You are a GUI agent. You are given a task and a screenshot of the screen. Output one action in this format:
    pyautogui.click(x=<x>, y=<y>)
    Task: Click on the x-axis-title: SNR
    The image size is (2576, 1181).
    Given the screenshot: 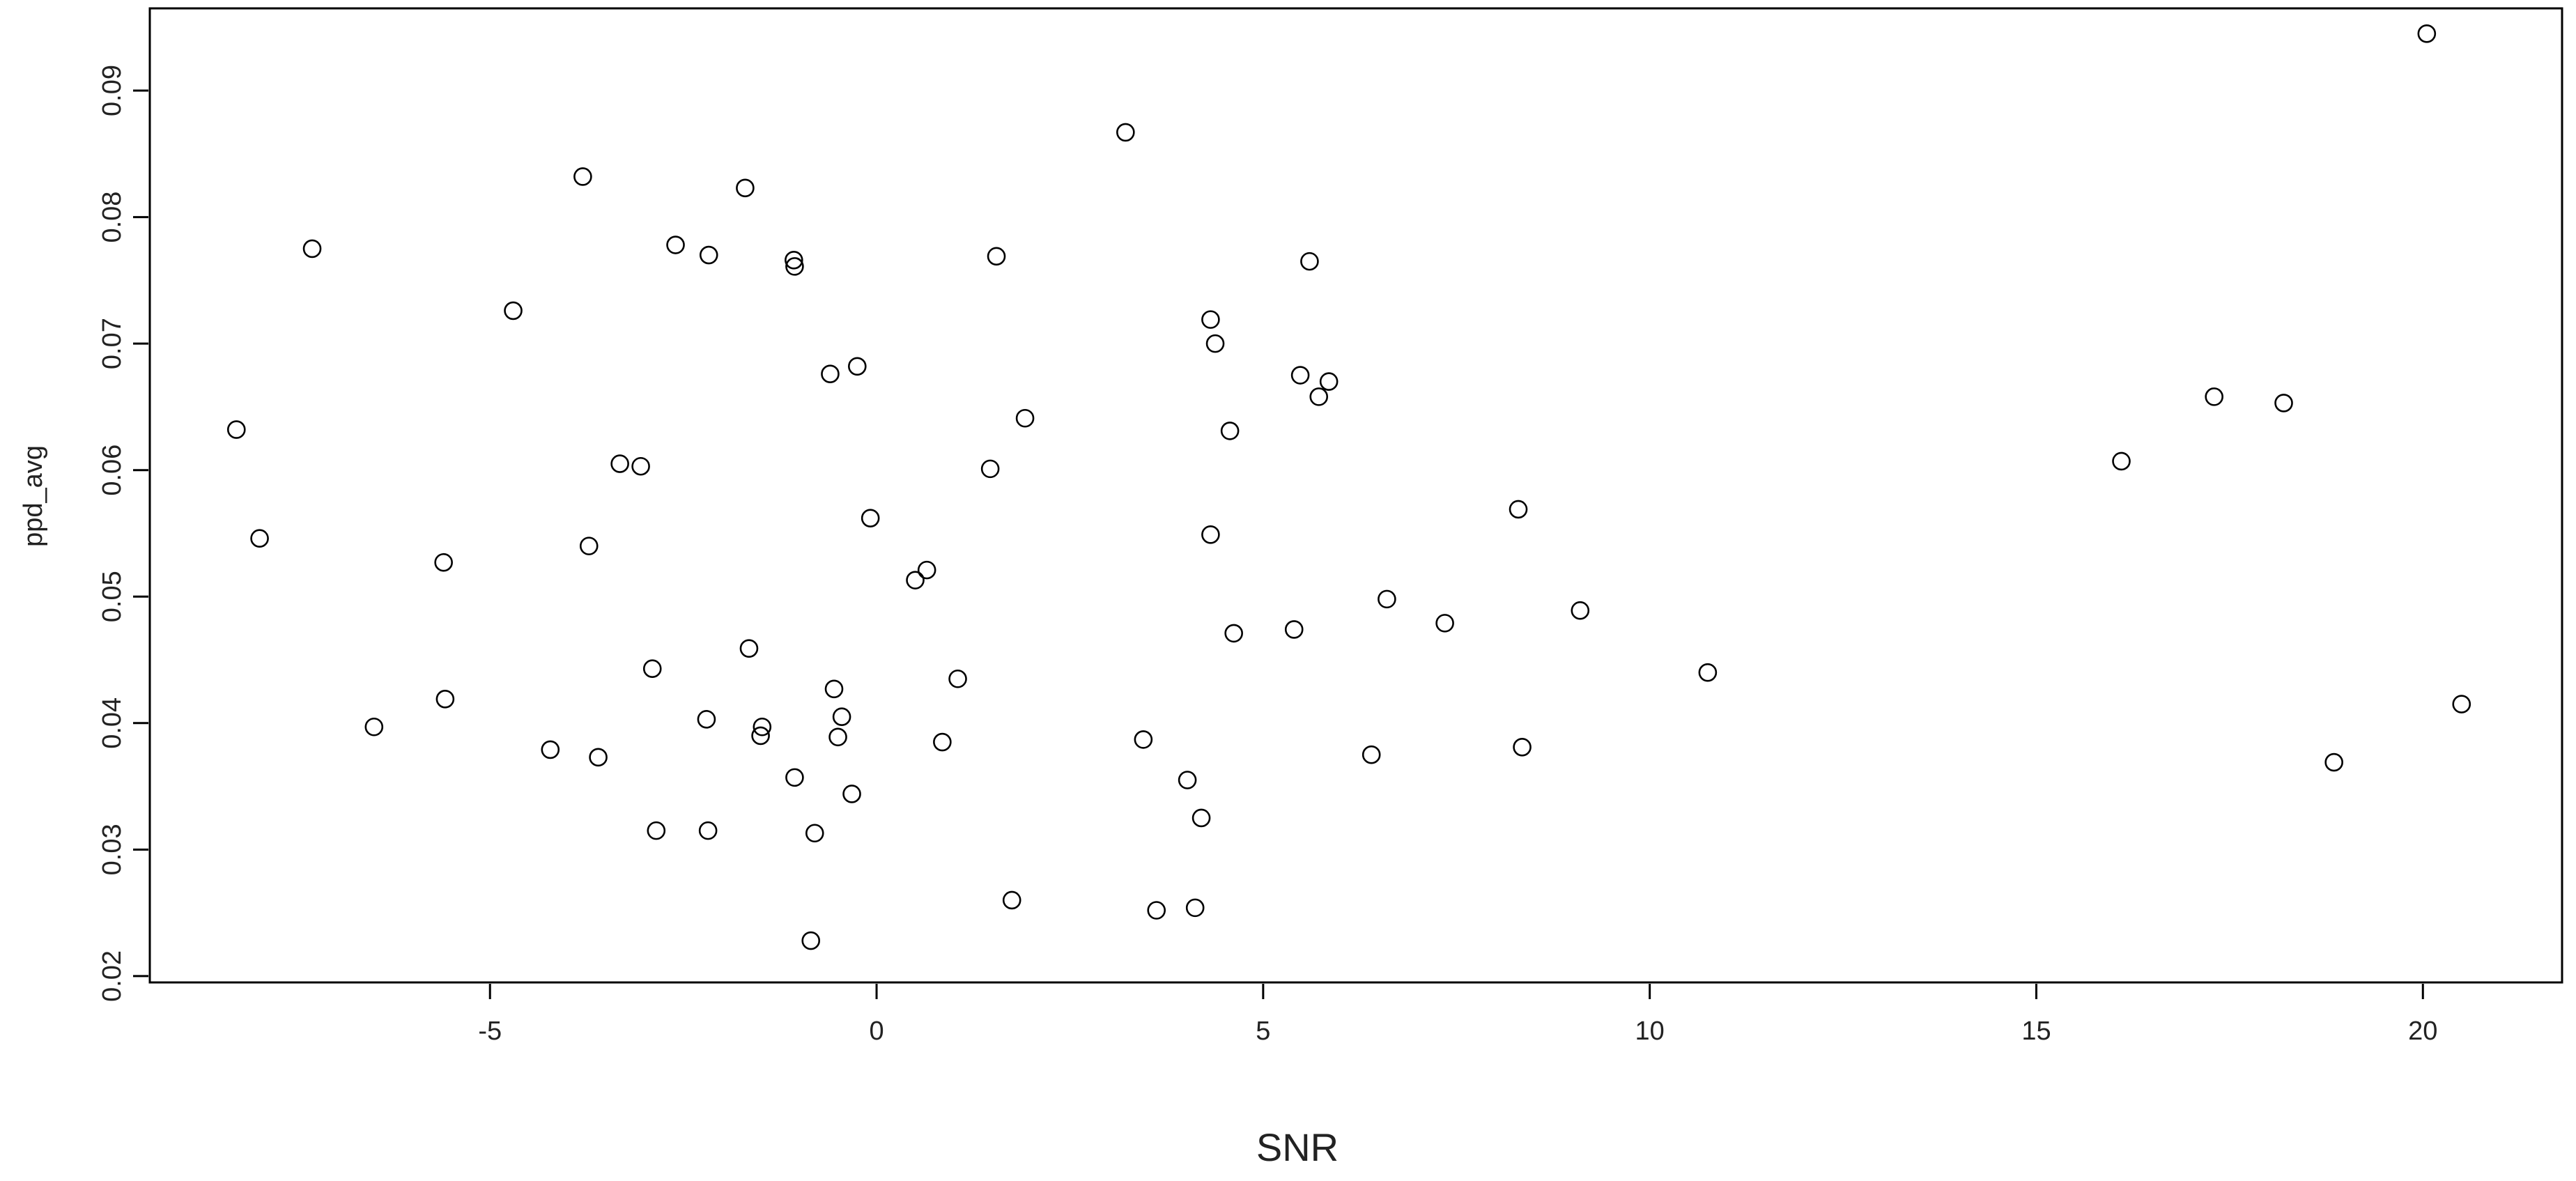 What is the action you would take?
    pyautogui.click(x=1297, y=1147)
    